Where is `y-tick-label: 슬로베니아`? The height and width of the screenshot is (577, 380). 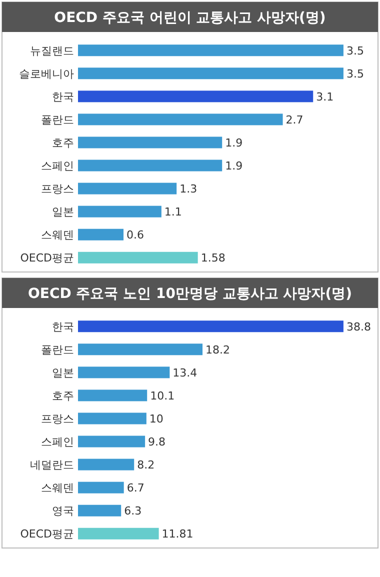 y-tick-label: 슬로베니아 is located at coordinates (46, 73).